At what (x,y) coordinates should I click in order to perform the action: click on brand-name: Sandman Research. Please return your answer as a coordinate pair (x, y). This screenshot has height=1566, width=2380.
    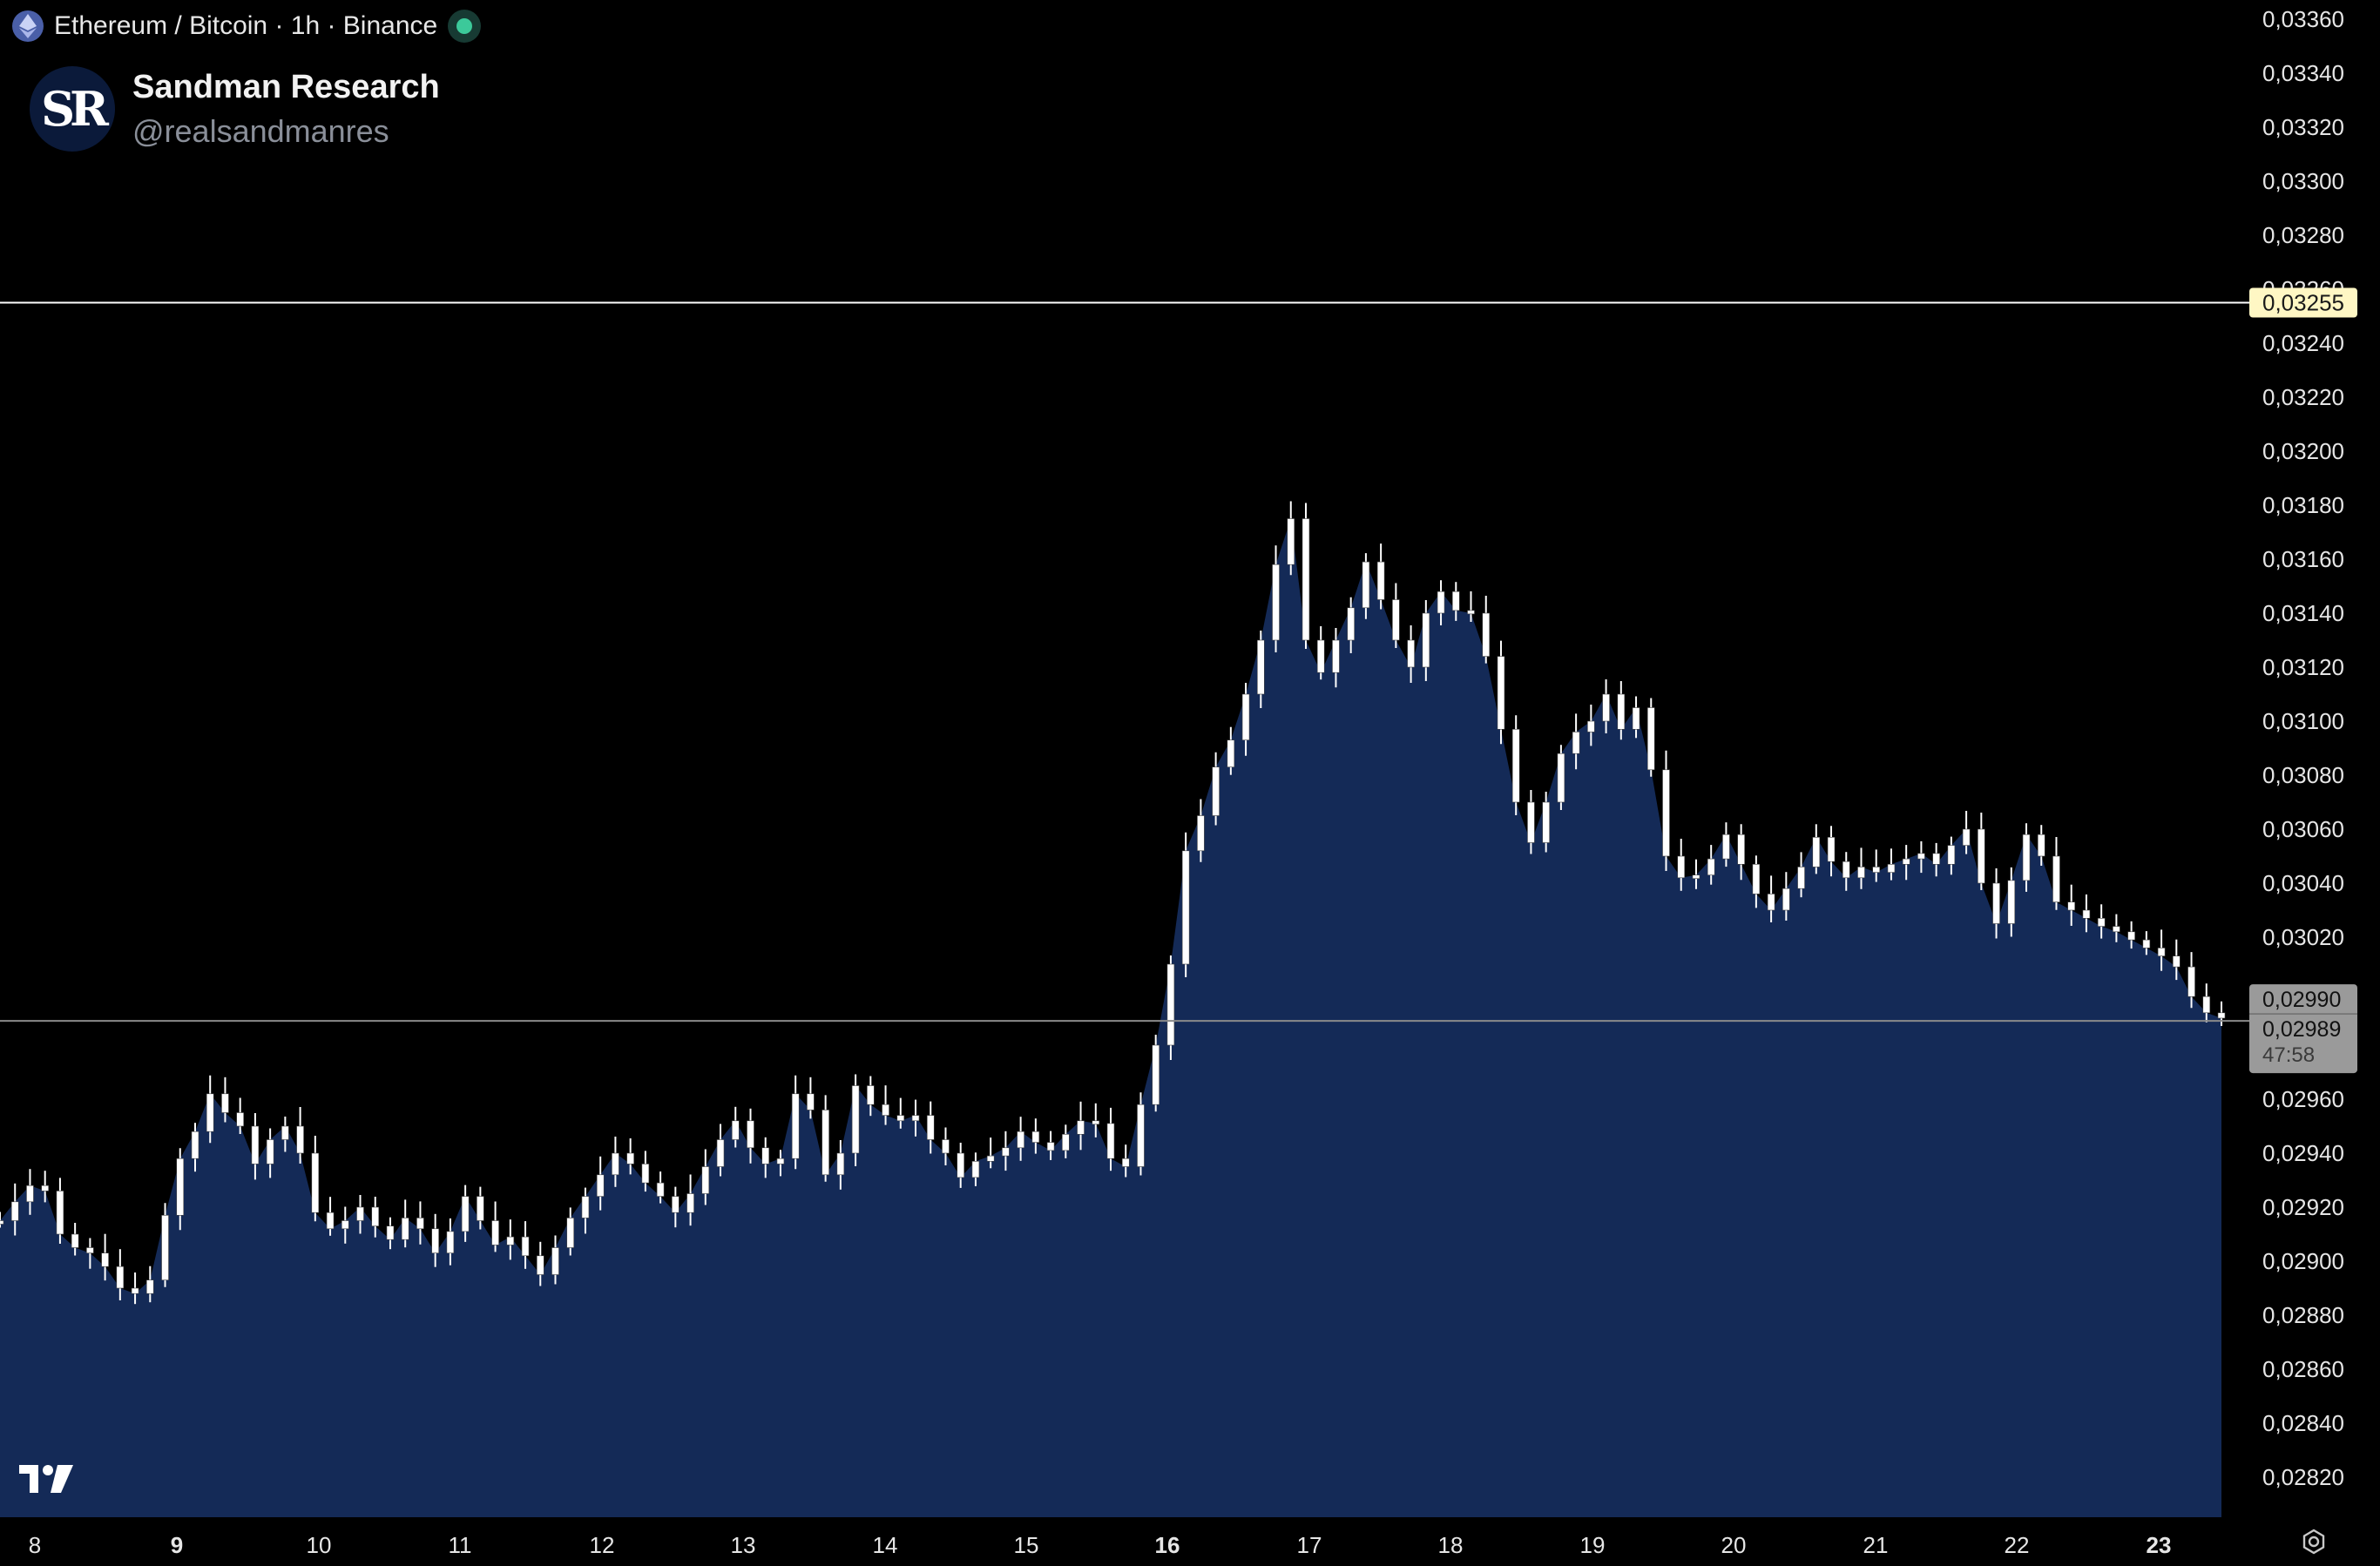
    Looking at the image, I should click on (286, 86).